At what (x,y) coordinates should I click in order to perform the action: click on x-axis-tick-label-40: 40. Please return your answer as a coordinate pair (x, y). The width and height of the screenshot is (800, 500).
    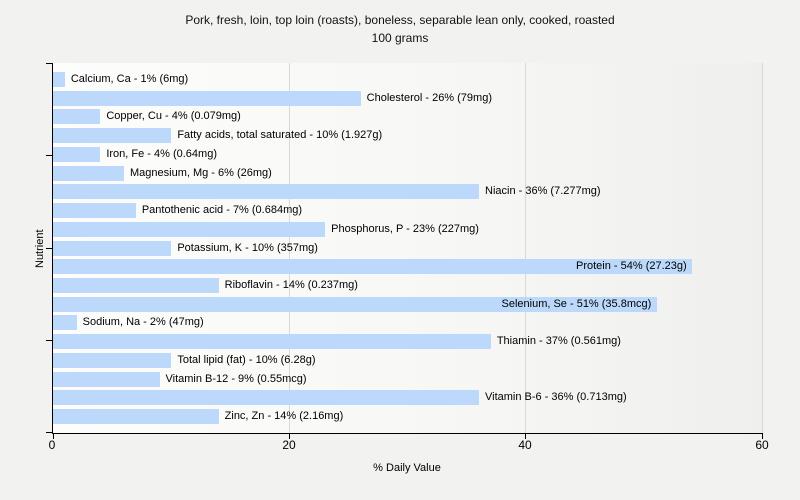
    Looking at the image, I should click on (525, 445).